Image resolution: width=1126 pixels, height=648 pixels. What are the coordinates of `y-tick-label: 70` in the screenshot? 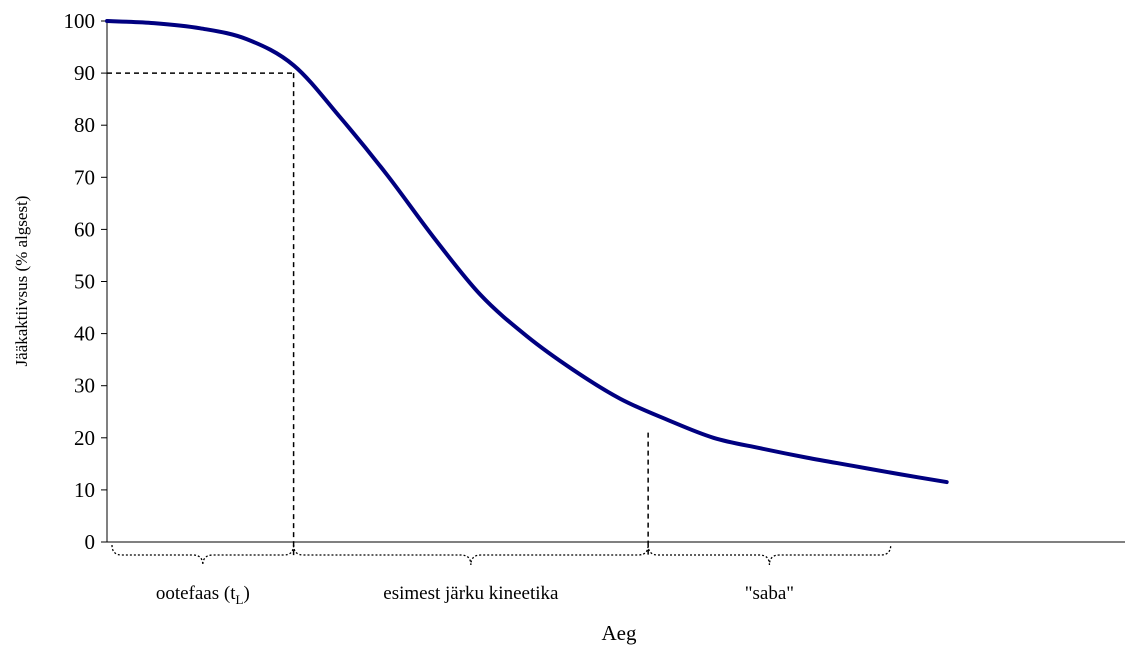 It's located at (84, 177).